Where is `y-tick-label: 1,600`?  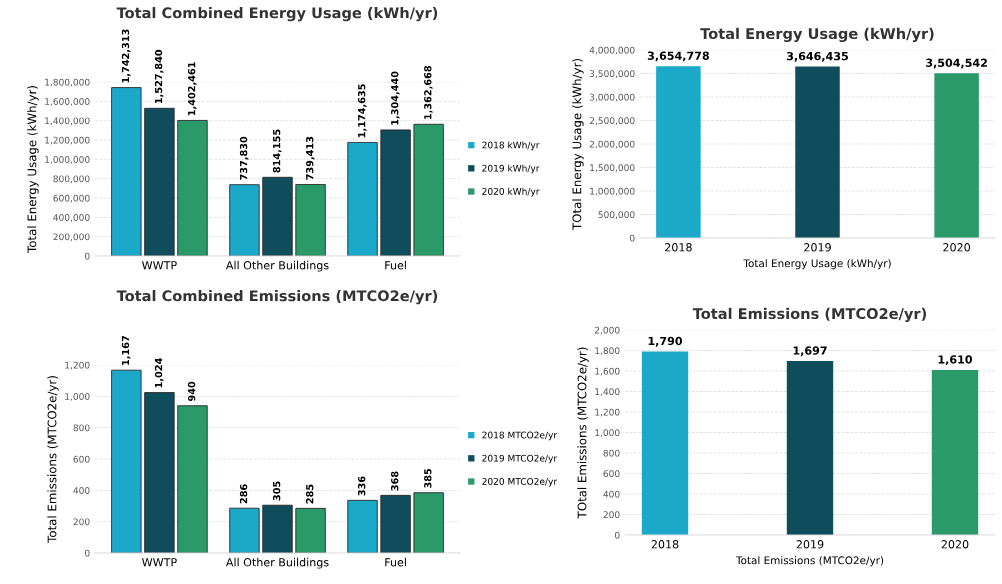
y-tick-label: 1,600 is located at coordinates (607, 371).